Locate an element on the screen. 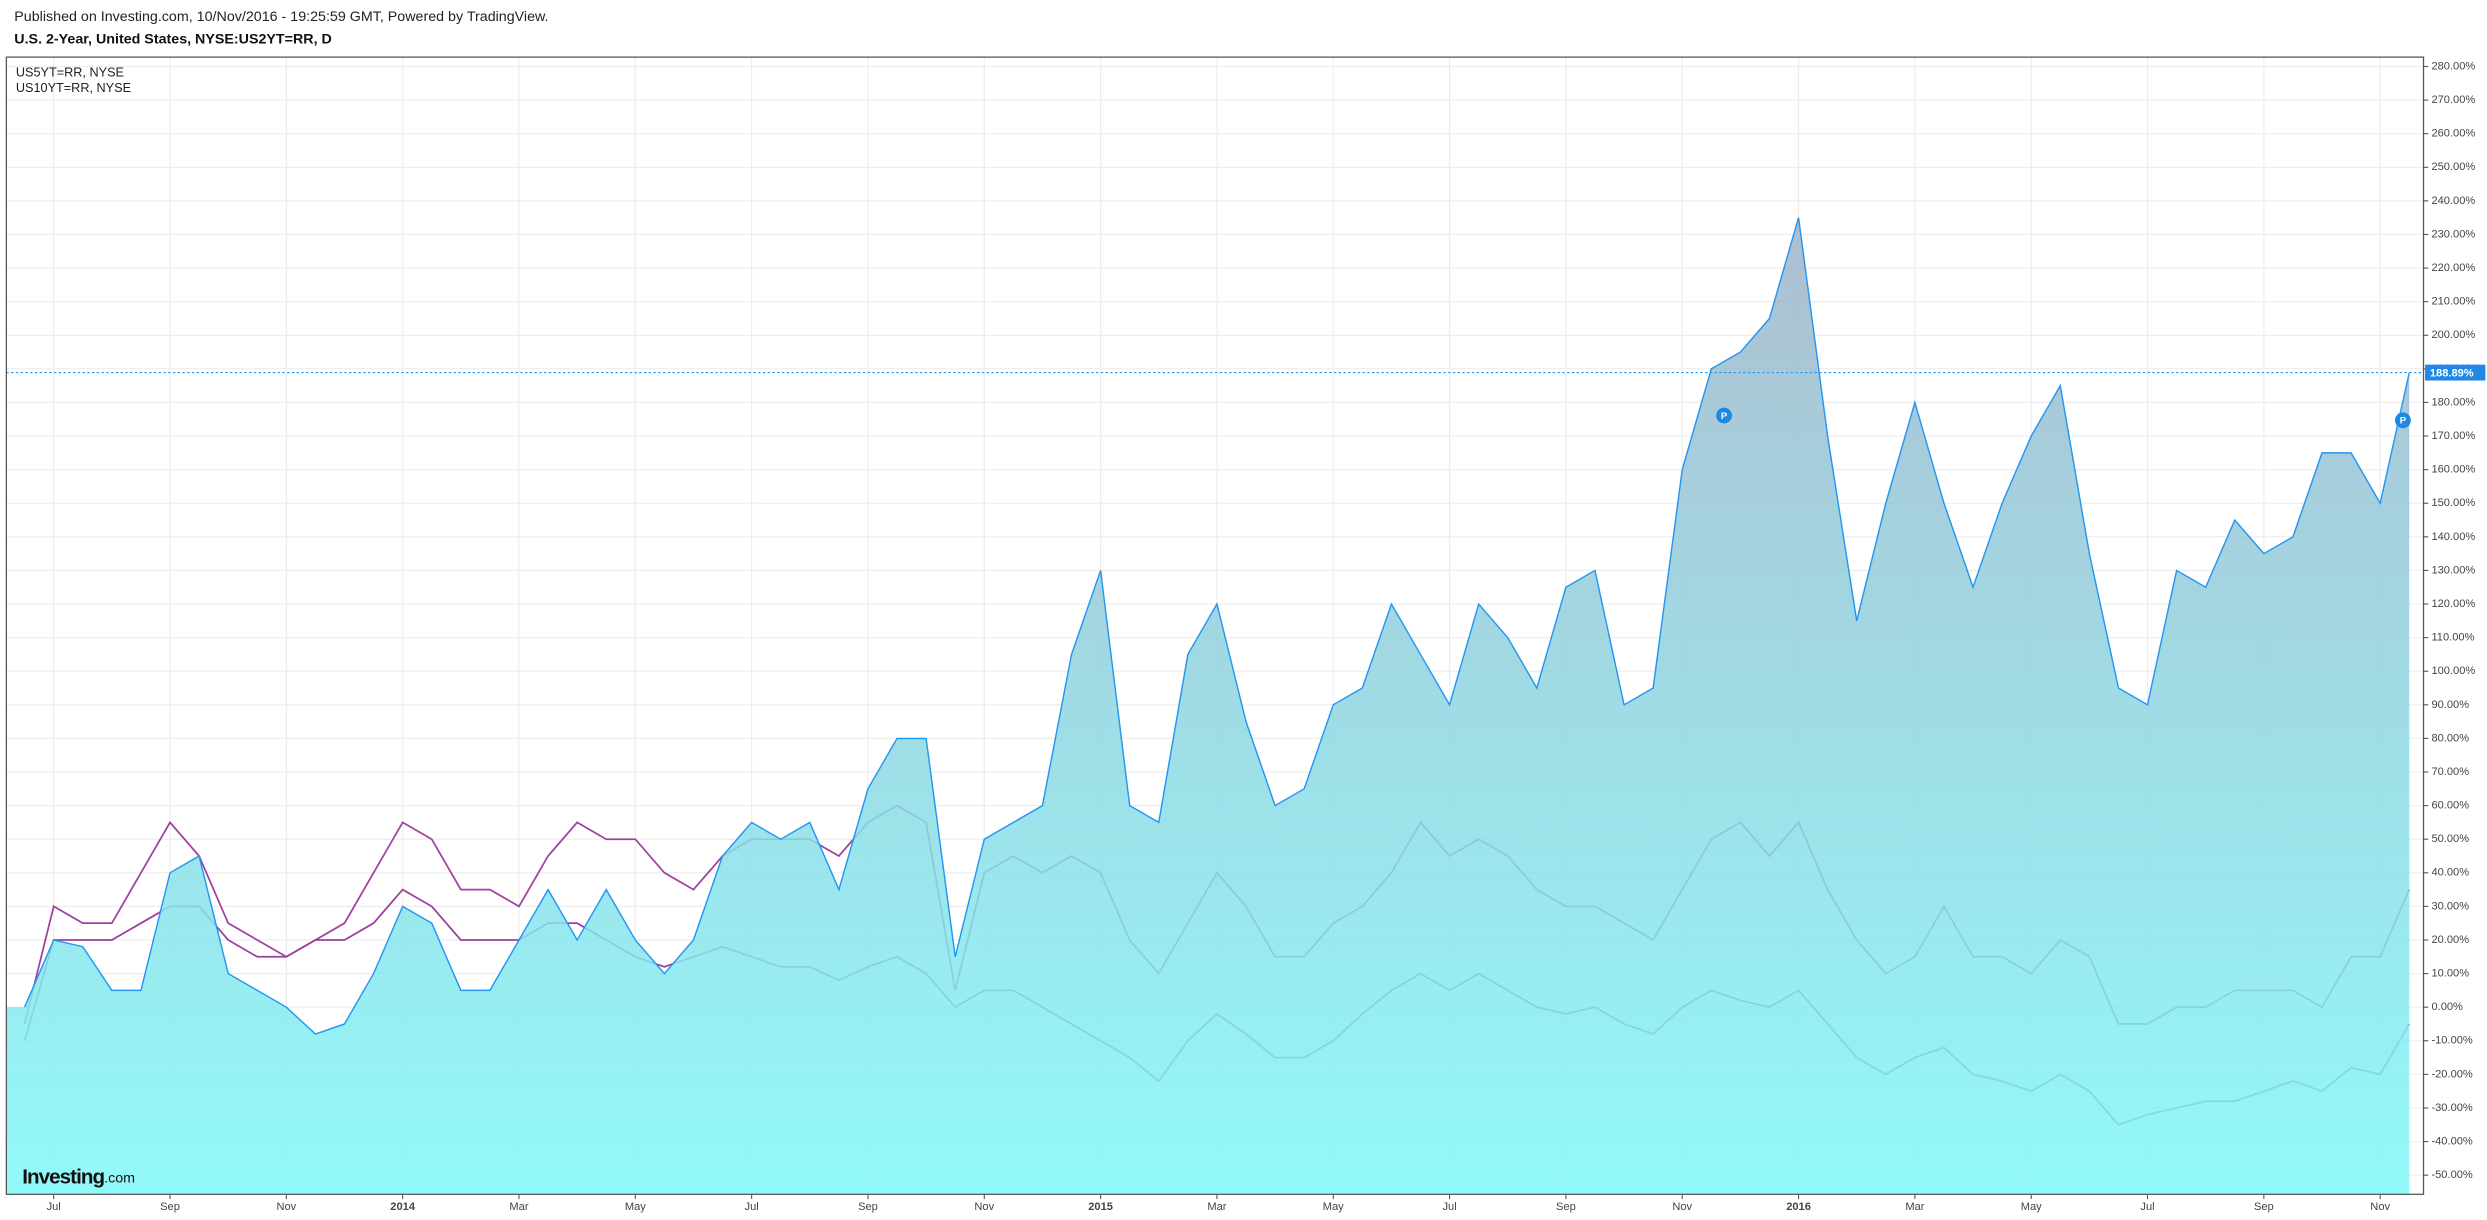 This screenshot has width=2487, height=1220. last-value-badge is located at coordinates (2455, 372).